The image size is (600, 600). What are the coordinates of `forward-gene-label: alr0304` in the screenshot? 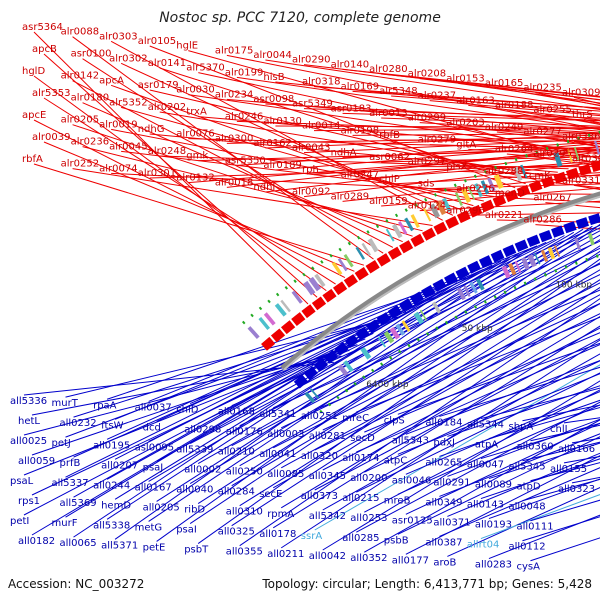 It's located at (586, 158).